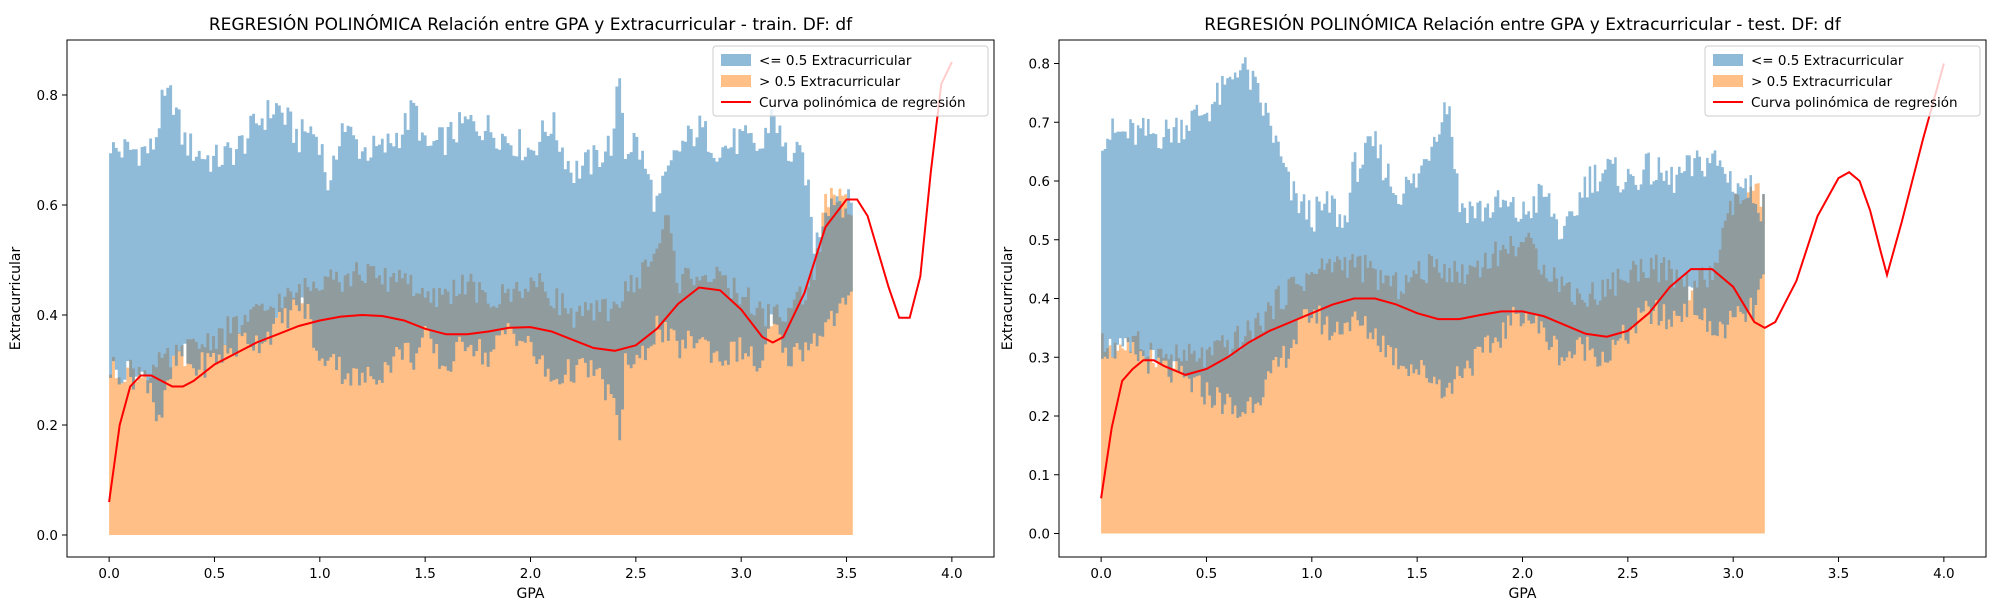  What do you see at coordinates (1039, 476) in the screenshot?
I see `y-tick-label: 0.1` at bounding box center [1039, 476].